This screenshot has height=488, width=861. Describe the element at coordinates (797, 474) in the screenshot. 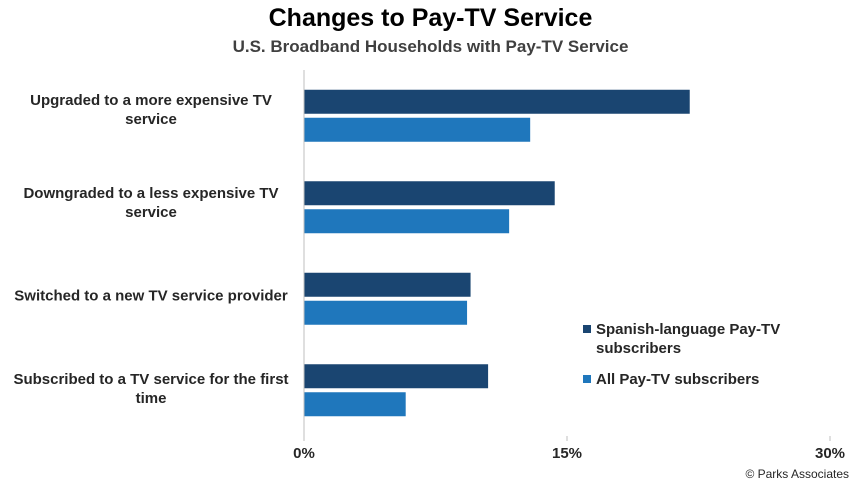

I see `source-credit: © Parks Associates` at that location.